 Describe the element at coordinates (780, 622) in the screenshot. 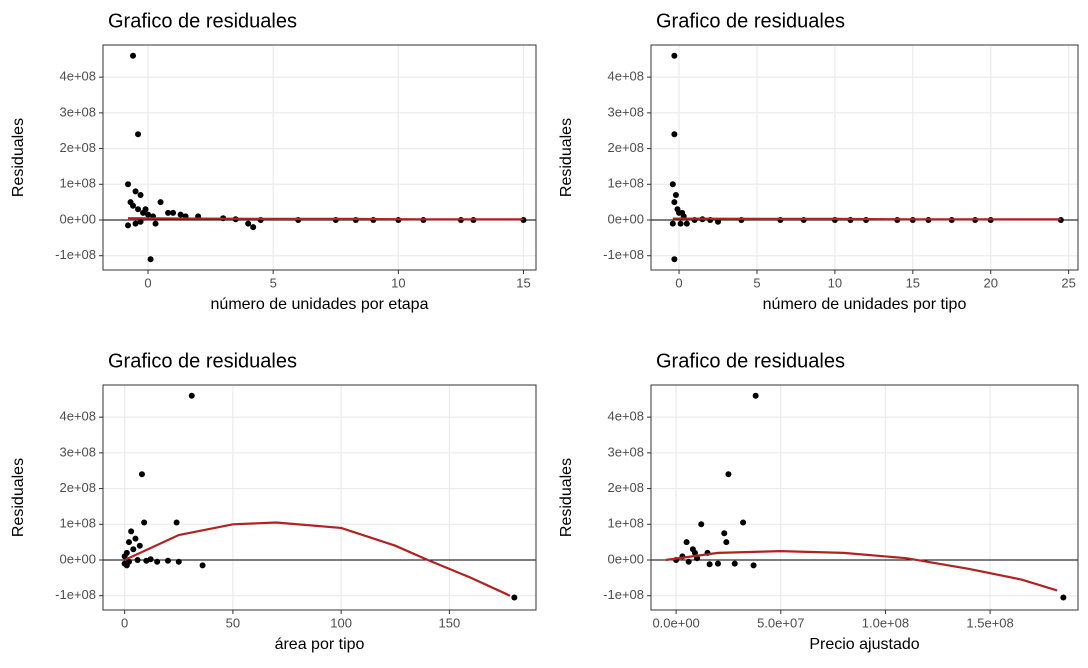

I see `x-tick-label: 5.0e+07` at that location.